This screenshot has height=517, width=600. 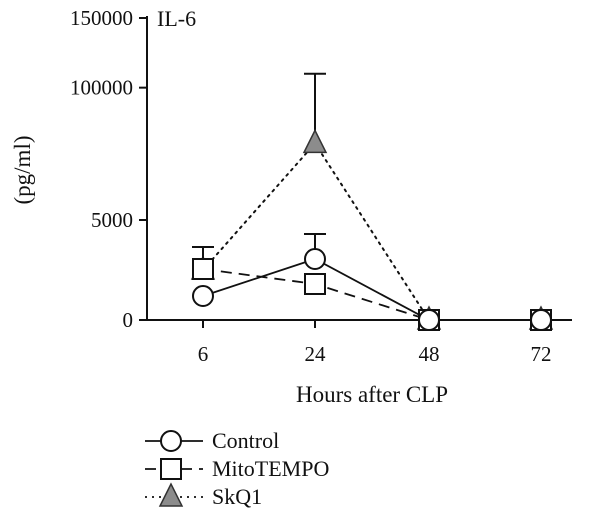 I want to click on series-control, so click(x=372, y=282).